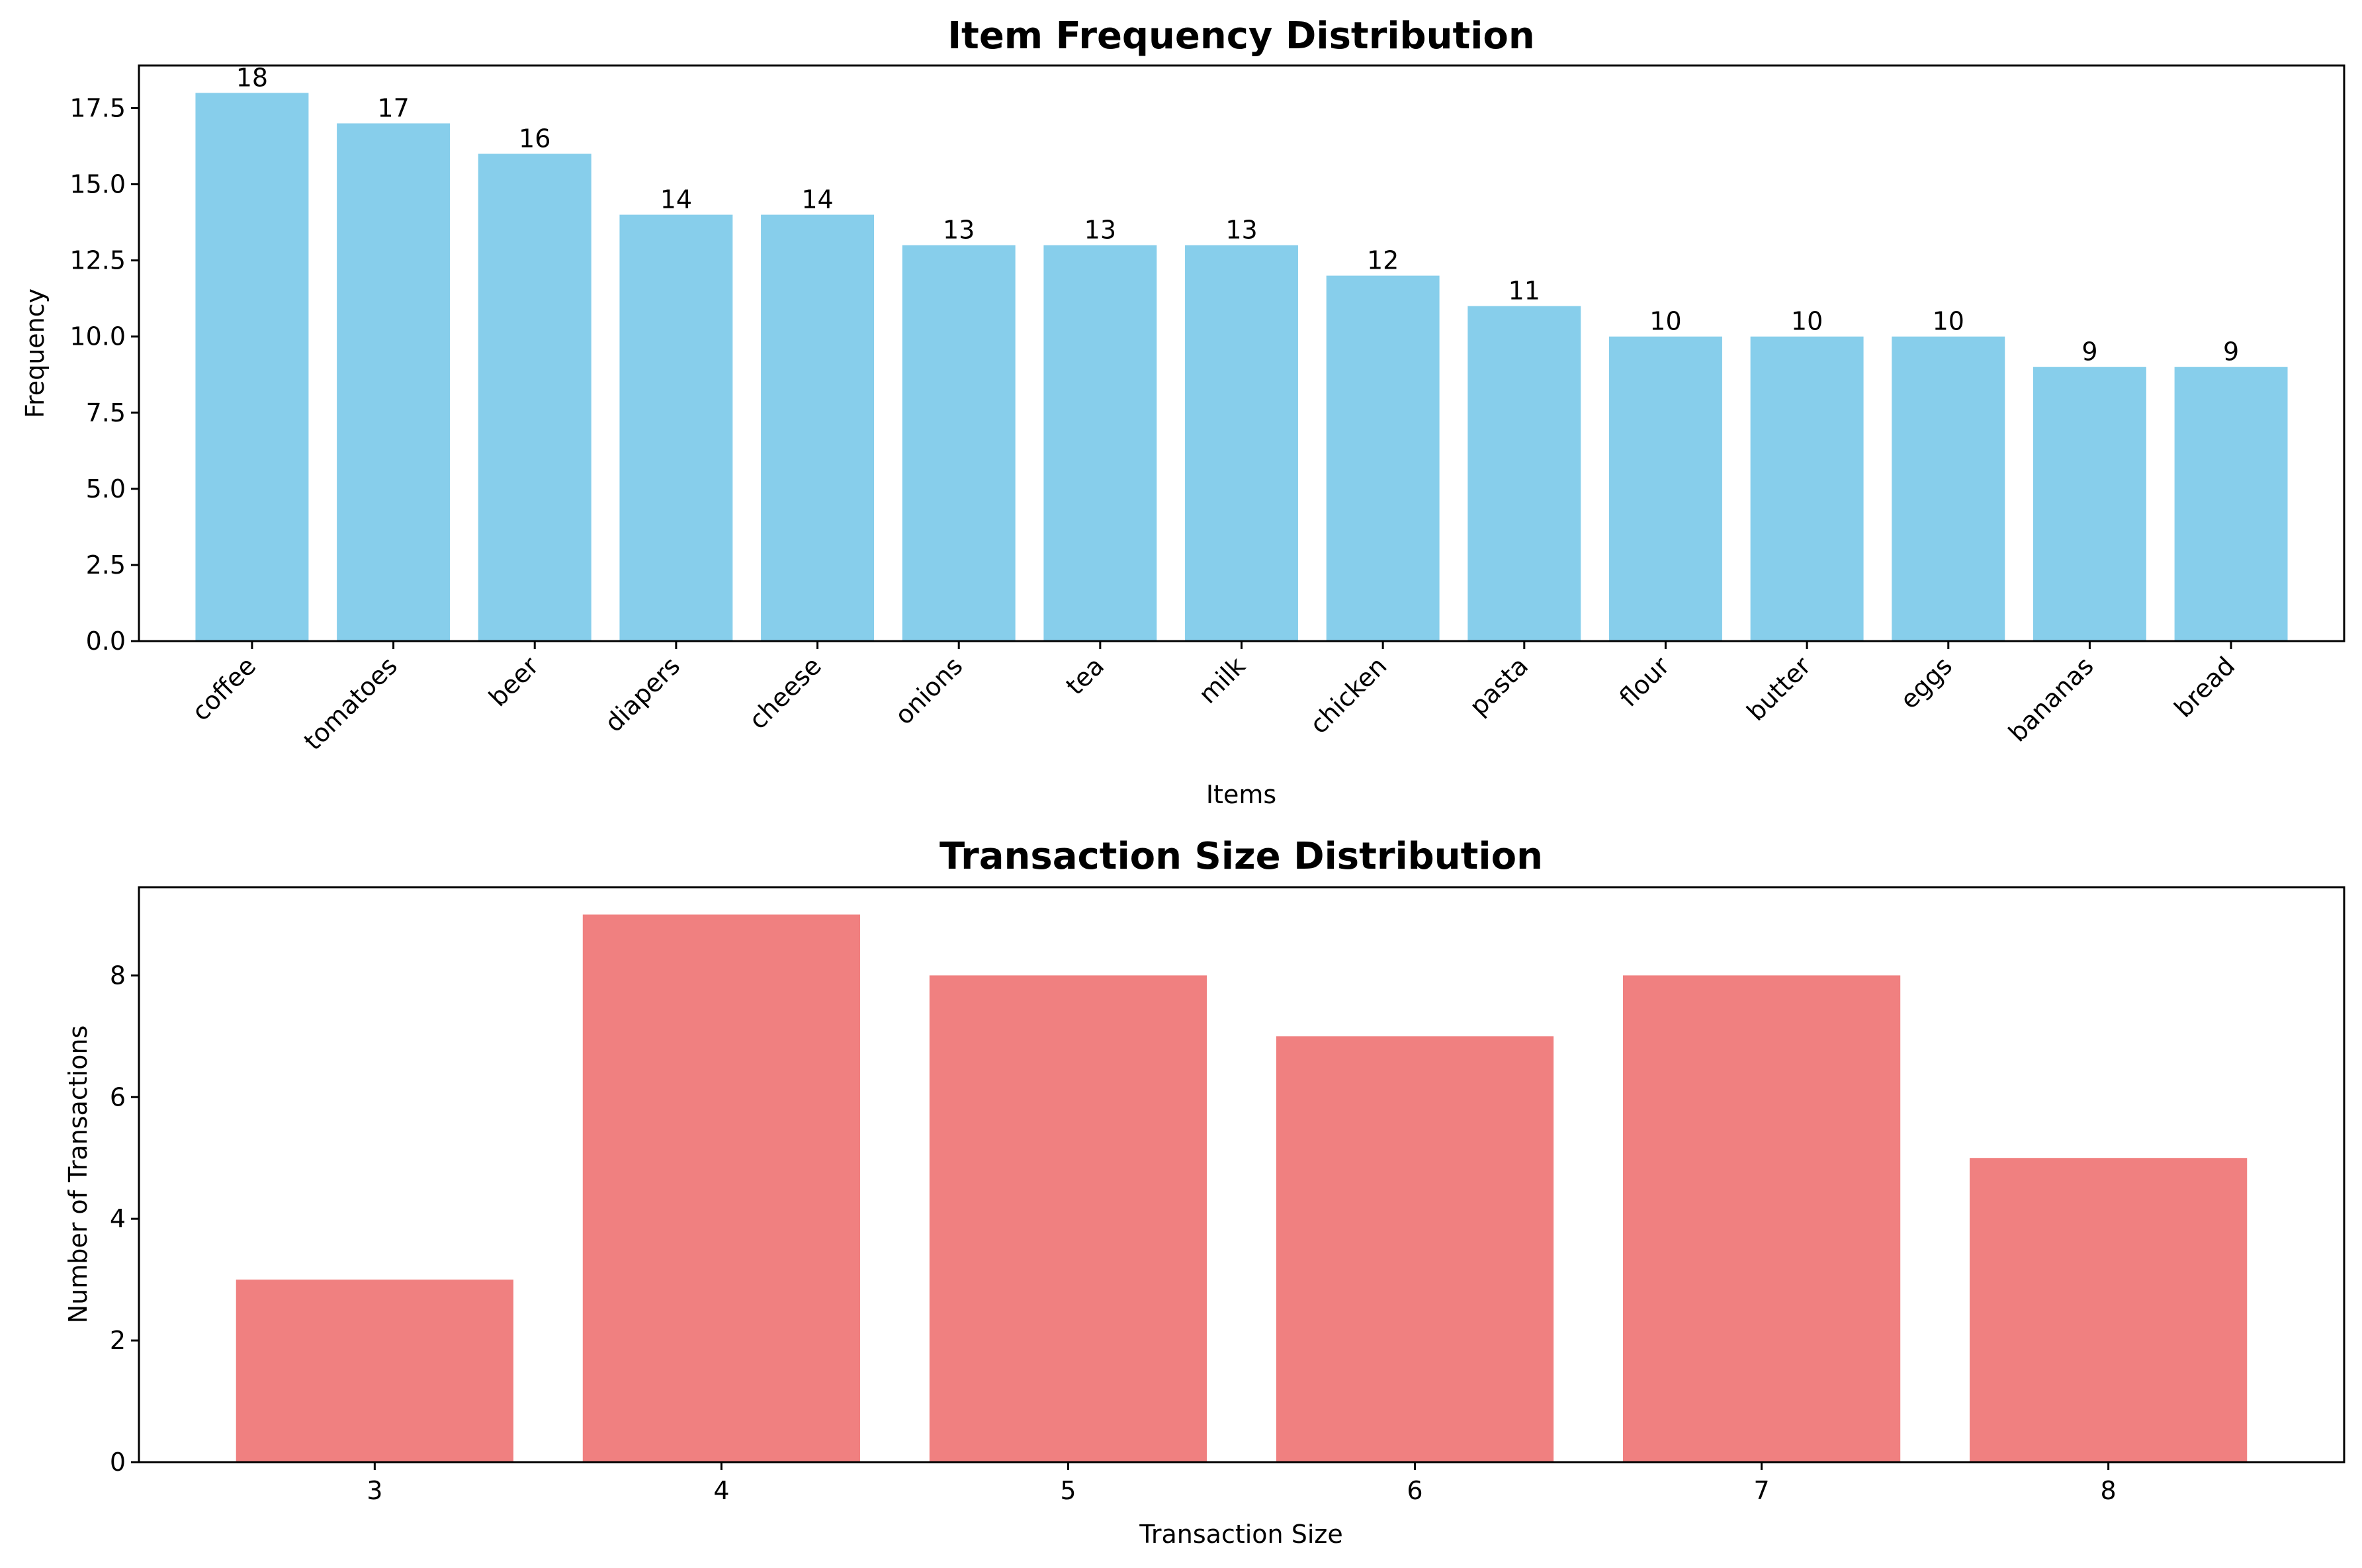  What do you see at coordinates (97, 260) in the screenshot?
I see `y-tick-label: 12.5` at bounding box center [97, 260].